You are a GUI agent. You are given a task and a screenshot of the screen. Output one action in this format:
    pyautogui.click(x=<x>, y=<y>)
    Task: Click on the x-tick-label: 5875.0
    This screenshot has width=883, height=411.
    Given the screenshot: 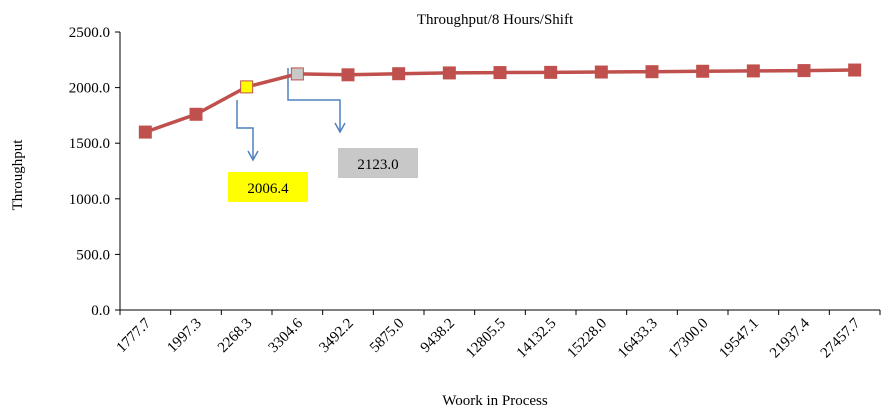 What is the action you would take?
    pyautogui.click(x=387, y=336)
    